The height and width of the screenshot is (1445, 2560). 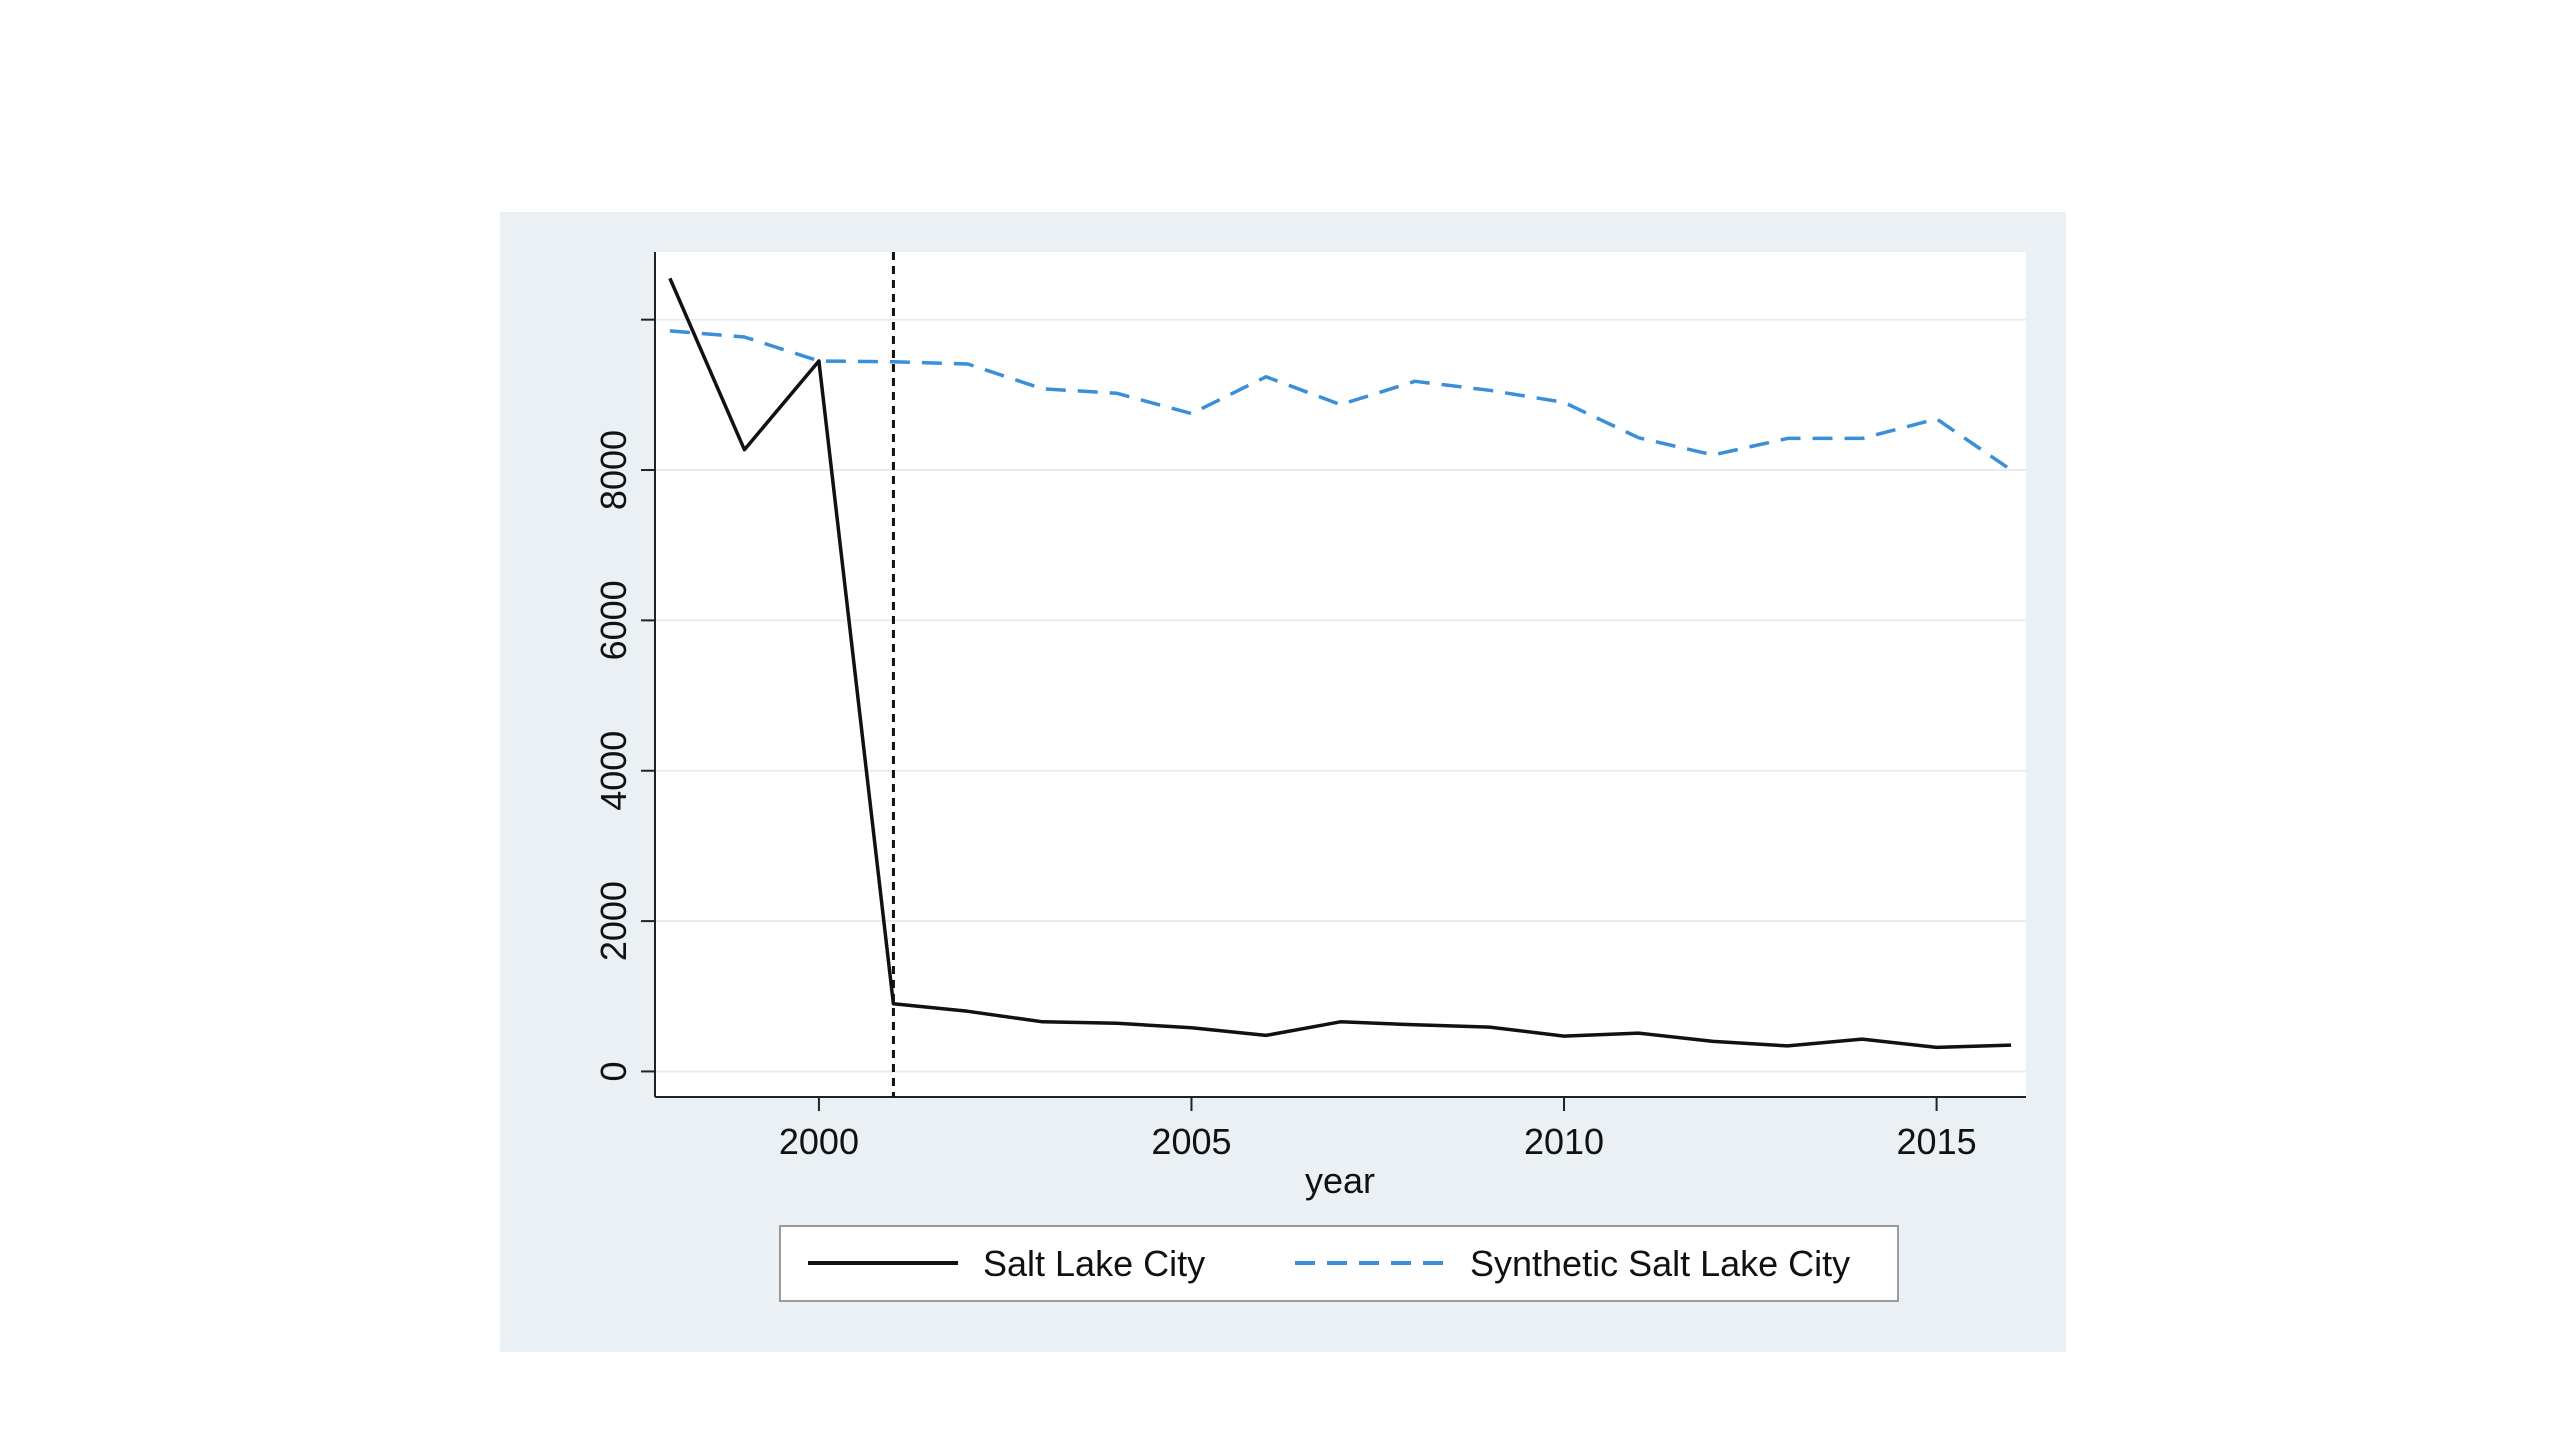 What do you see at coordinates (1937, 1141) in the screenshot?
I see `x-tick-label: 2015` at bounding box center [1937, 1141].